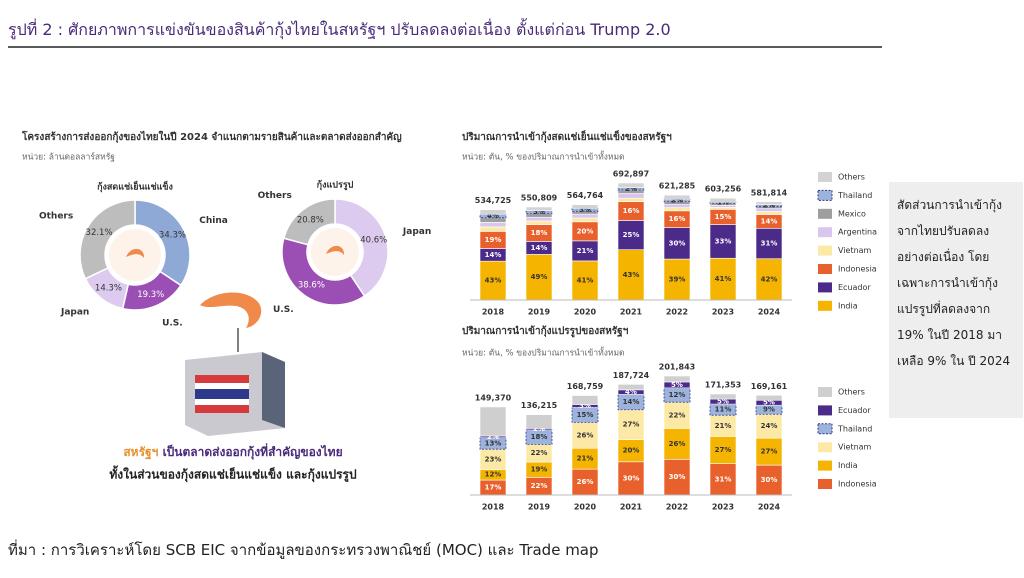 This screenshot has height=578, width=1024. What do you see at coordinates (172, 235) in the screenshot?
I see `slice-label: 34.3%` at bounding box center [172, 235].